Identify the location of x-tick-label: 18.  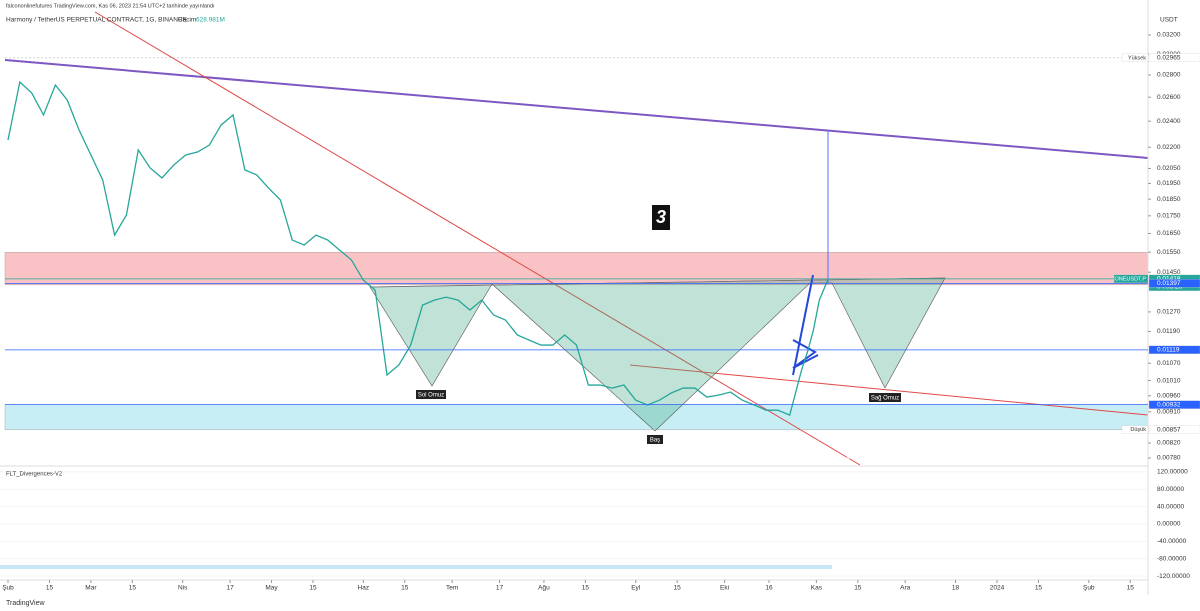
(956, 588).